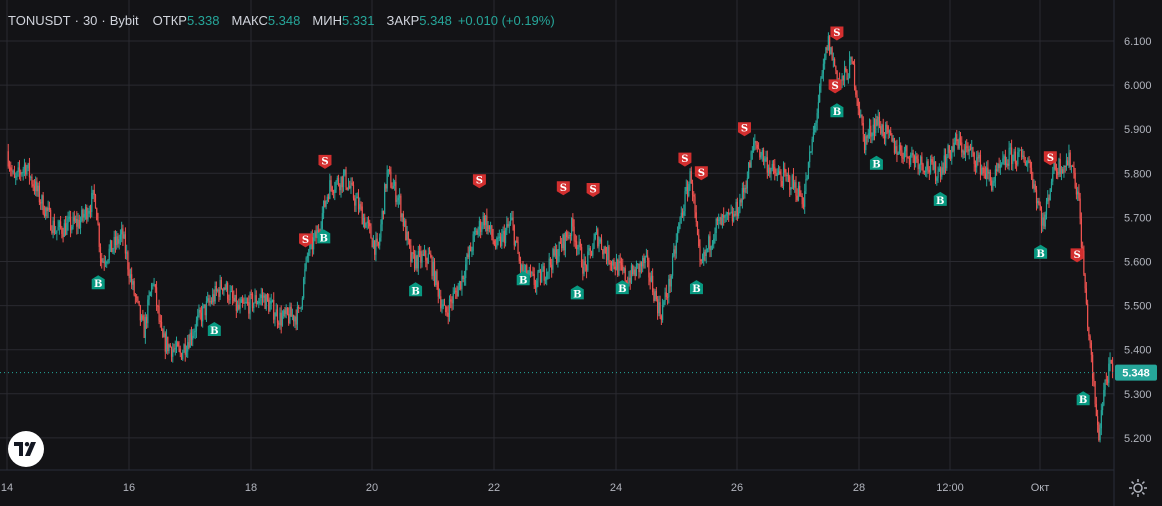  Describe the element at coordinates (1136, 372) in the screenshot. I see `current-price-tag` at that location.